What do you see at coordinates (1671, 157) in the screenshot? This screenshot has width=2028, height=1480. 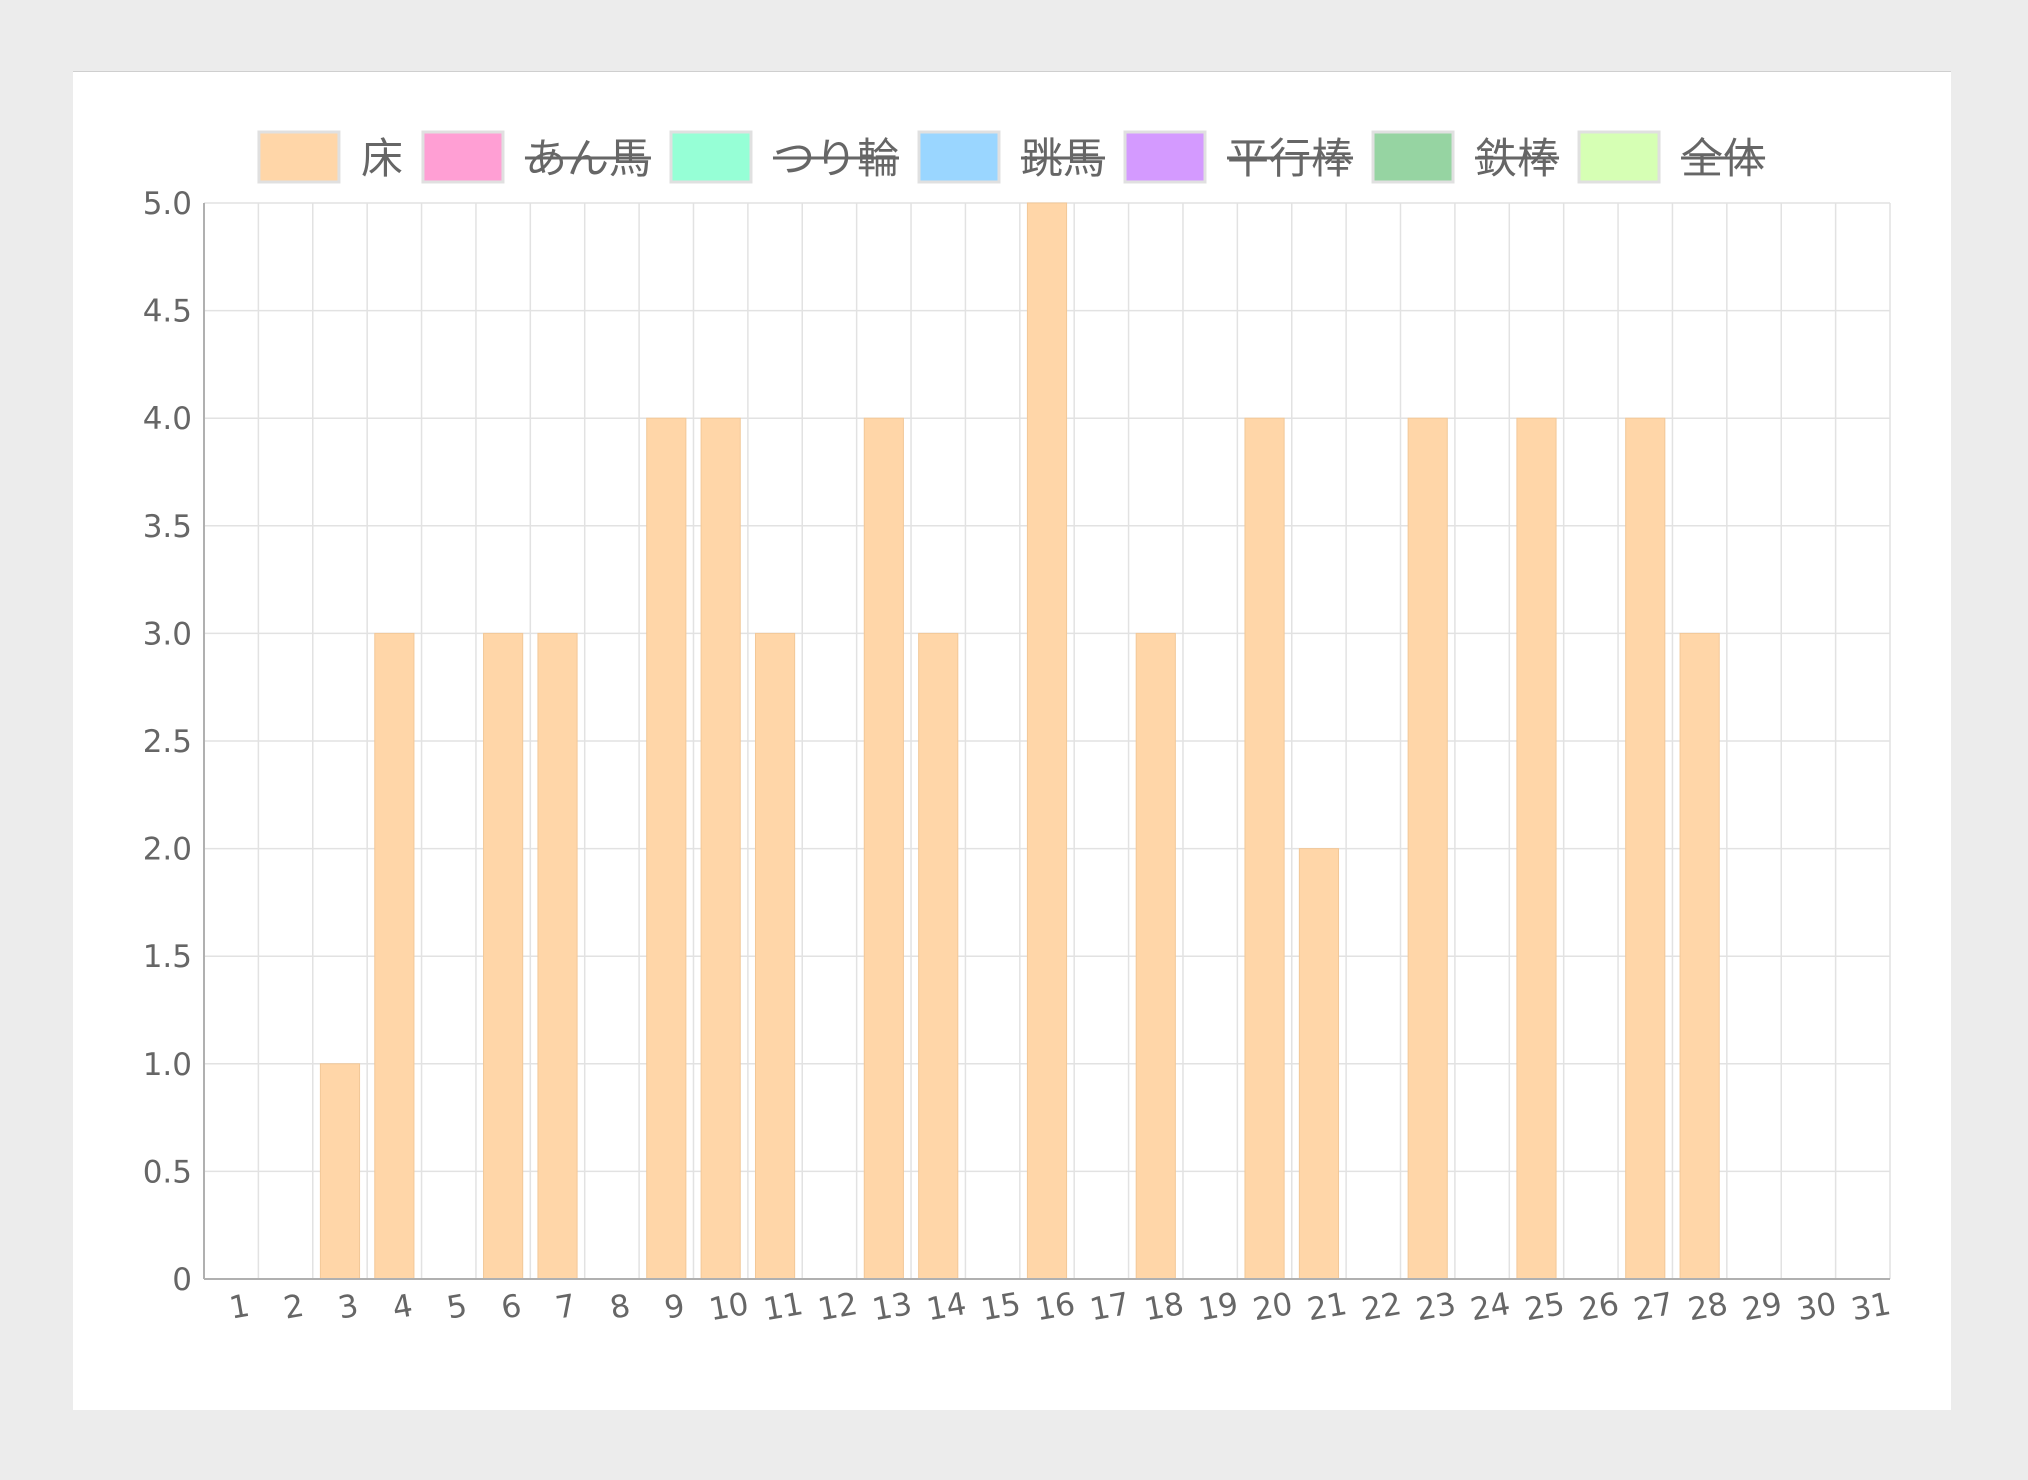 I see `legend-item-全体: 全体` at bounding box center [1671, 157].